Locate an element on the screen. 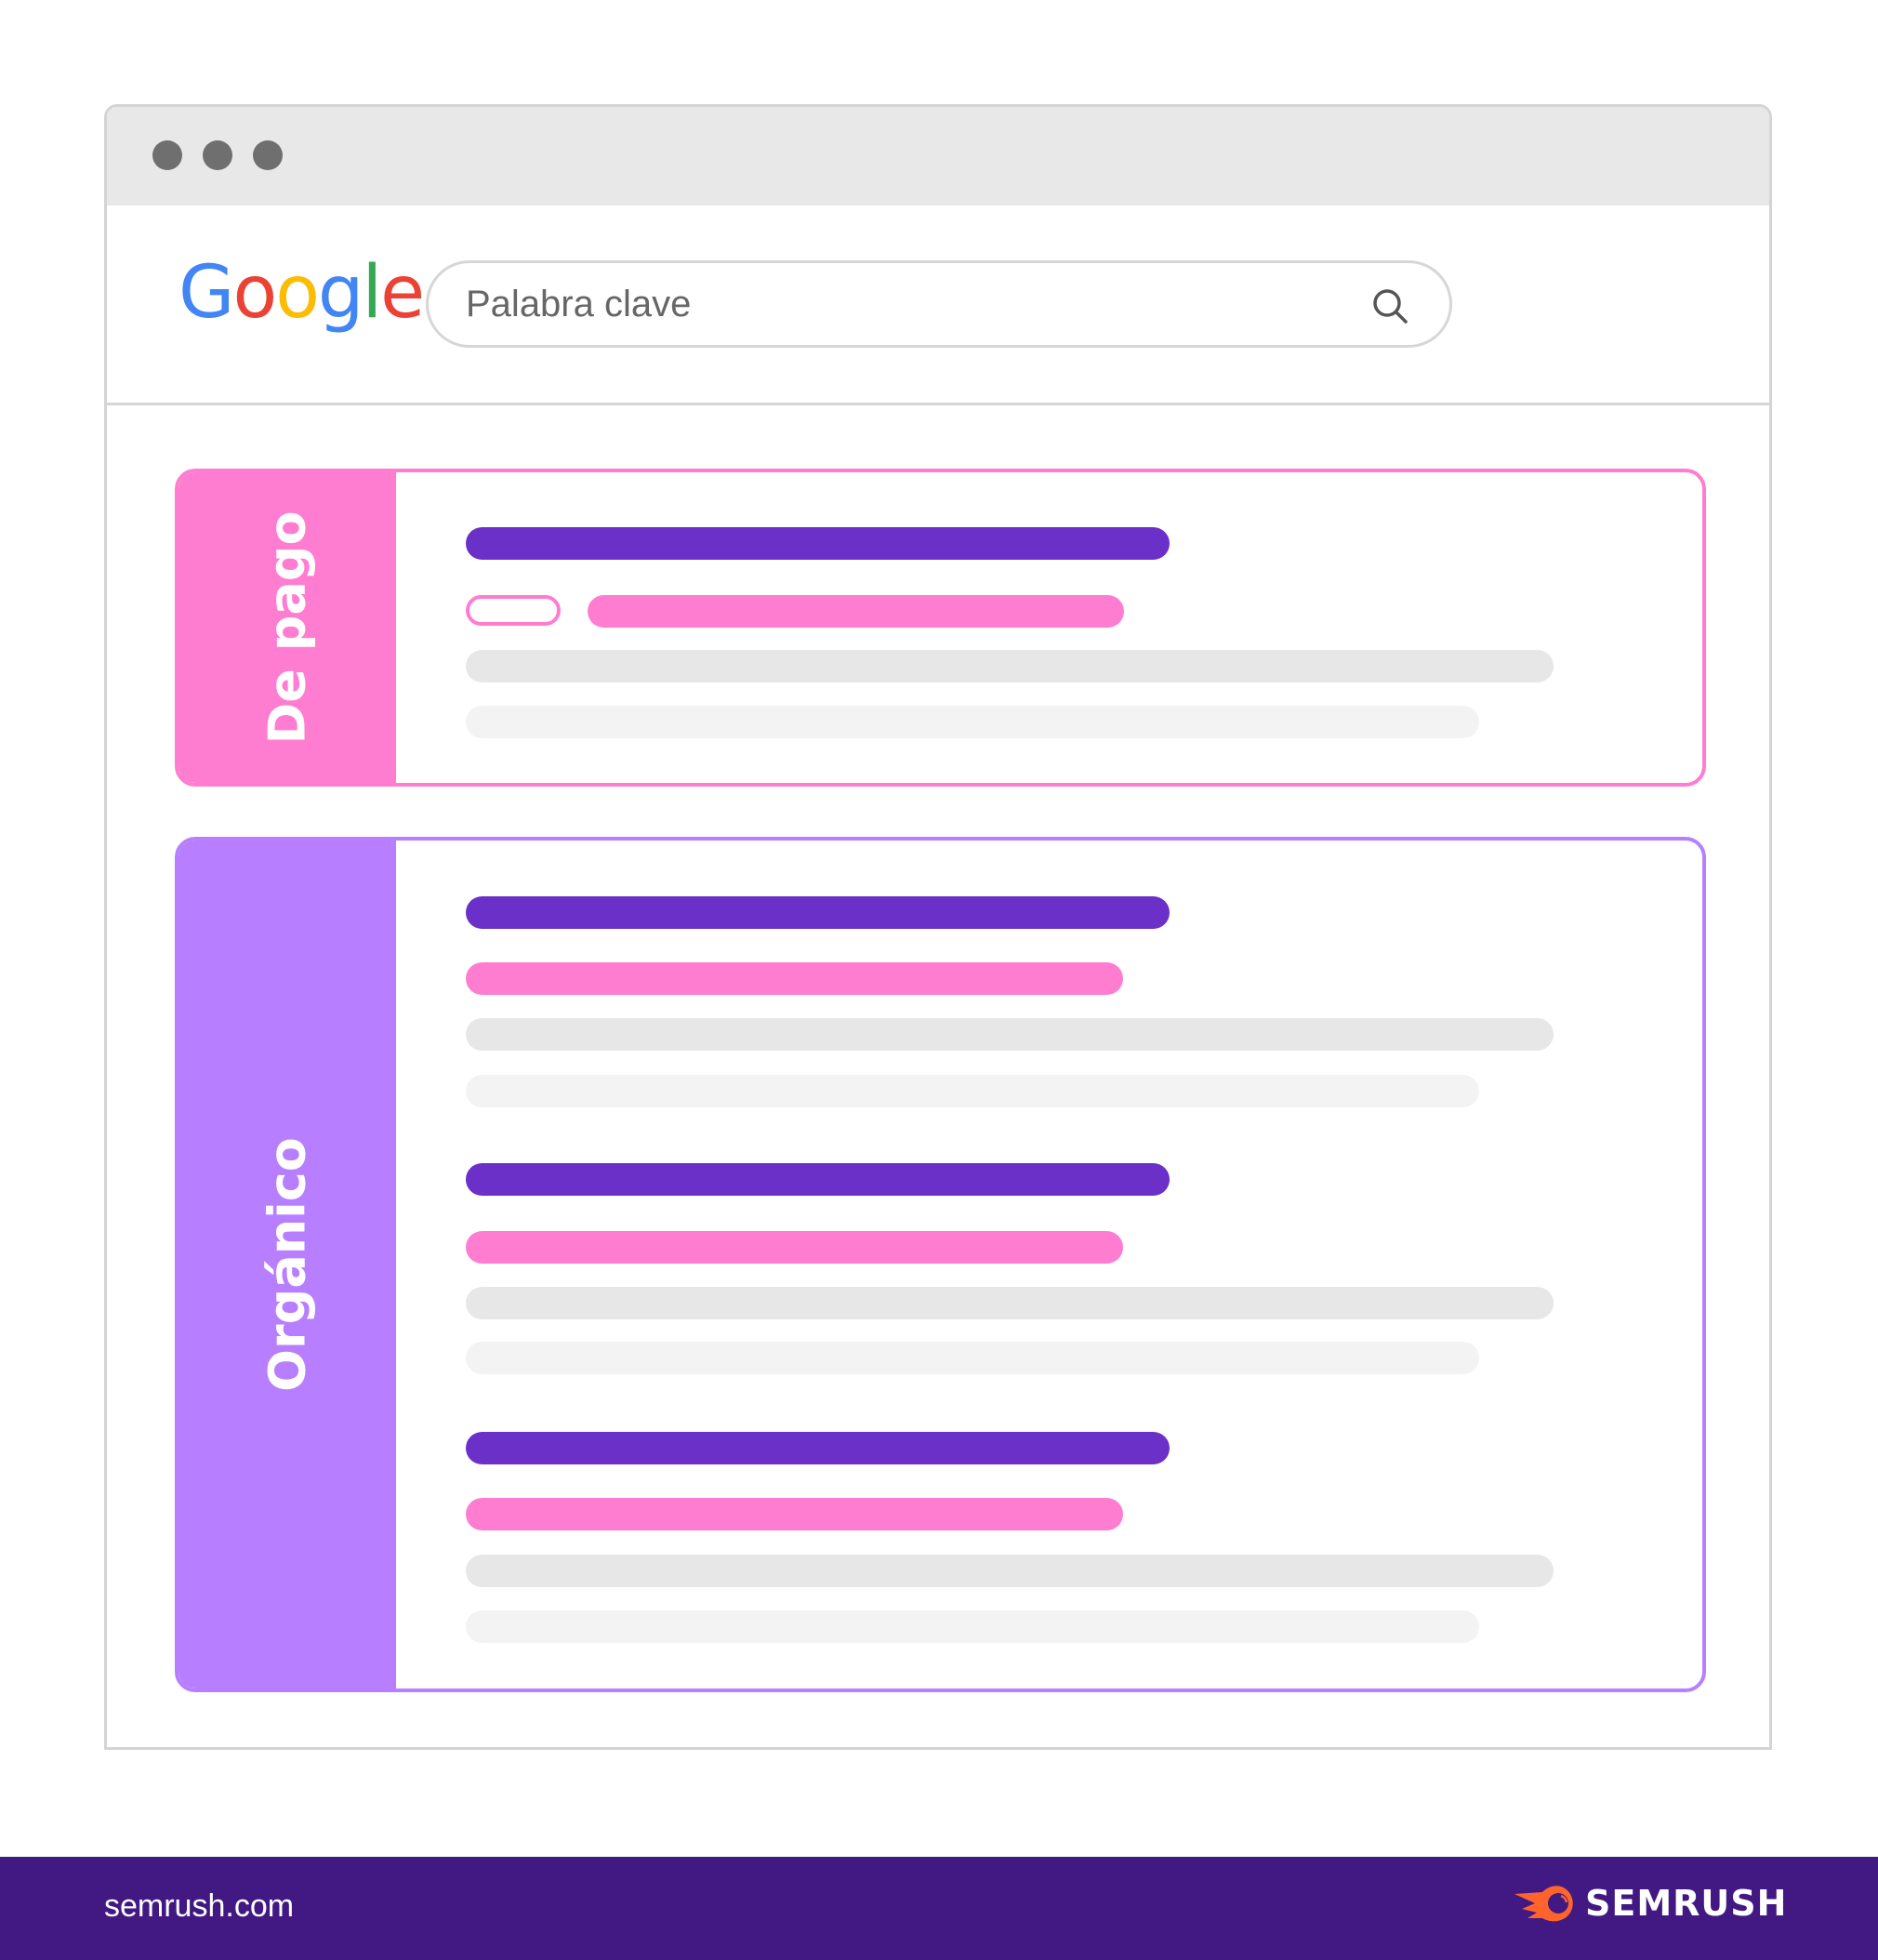  search-input: Palabra clave is located at coordinates (939, 304).